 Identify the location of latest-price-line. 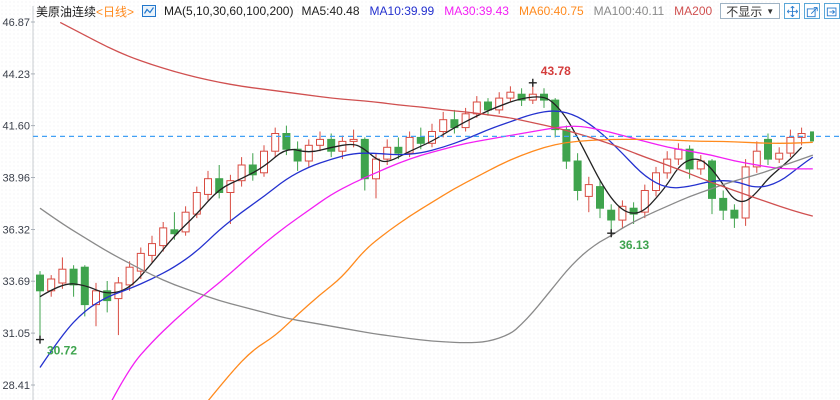
(436, 136).